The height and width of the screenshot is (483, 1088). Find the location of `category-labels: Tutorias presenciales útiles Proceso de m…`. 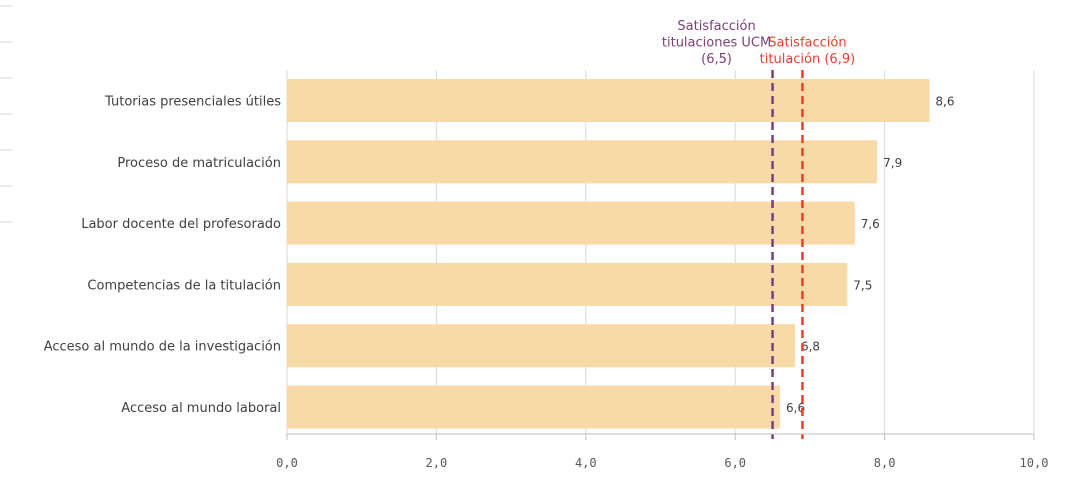

category-labels: Tutorias presenciales útiles Proceso de m… is located at coordinates (163, 256).